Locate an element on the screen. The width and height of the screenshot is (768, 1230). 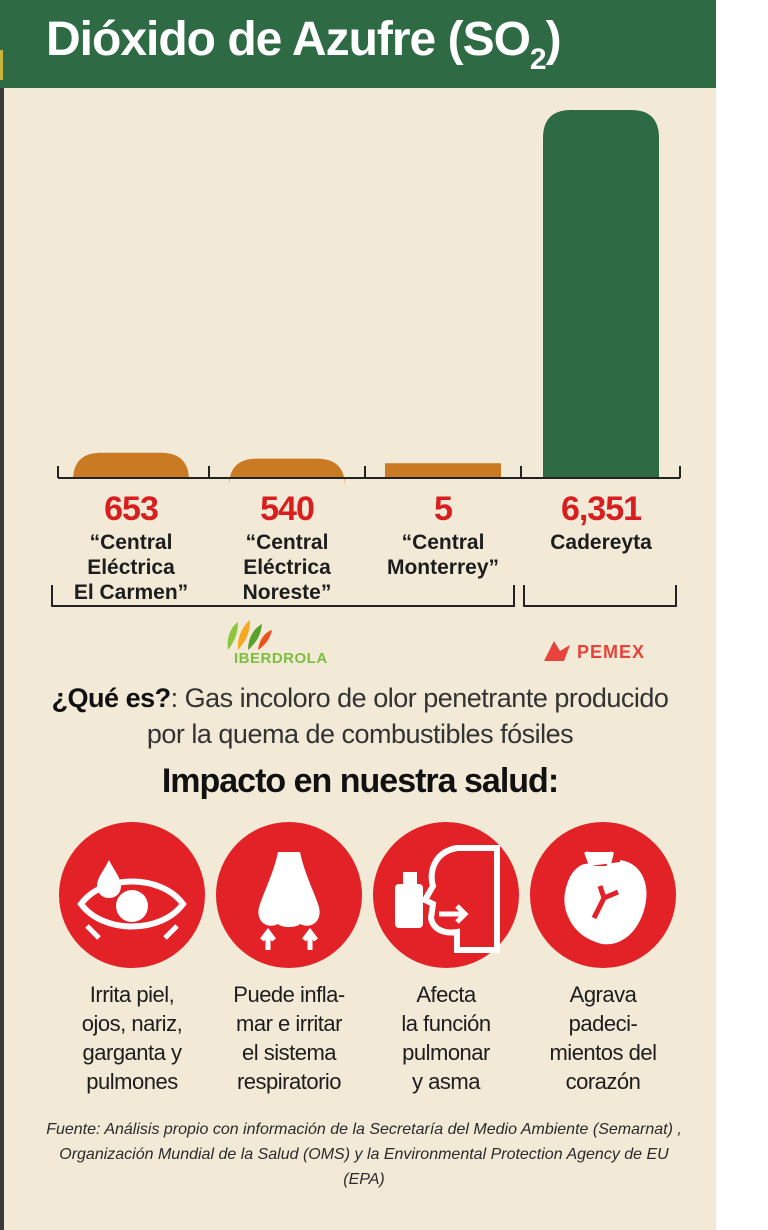
heart-circle is located at coordinates (603, 895).